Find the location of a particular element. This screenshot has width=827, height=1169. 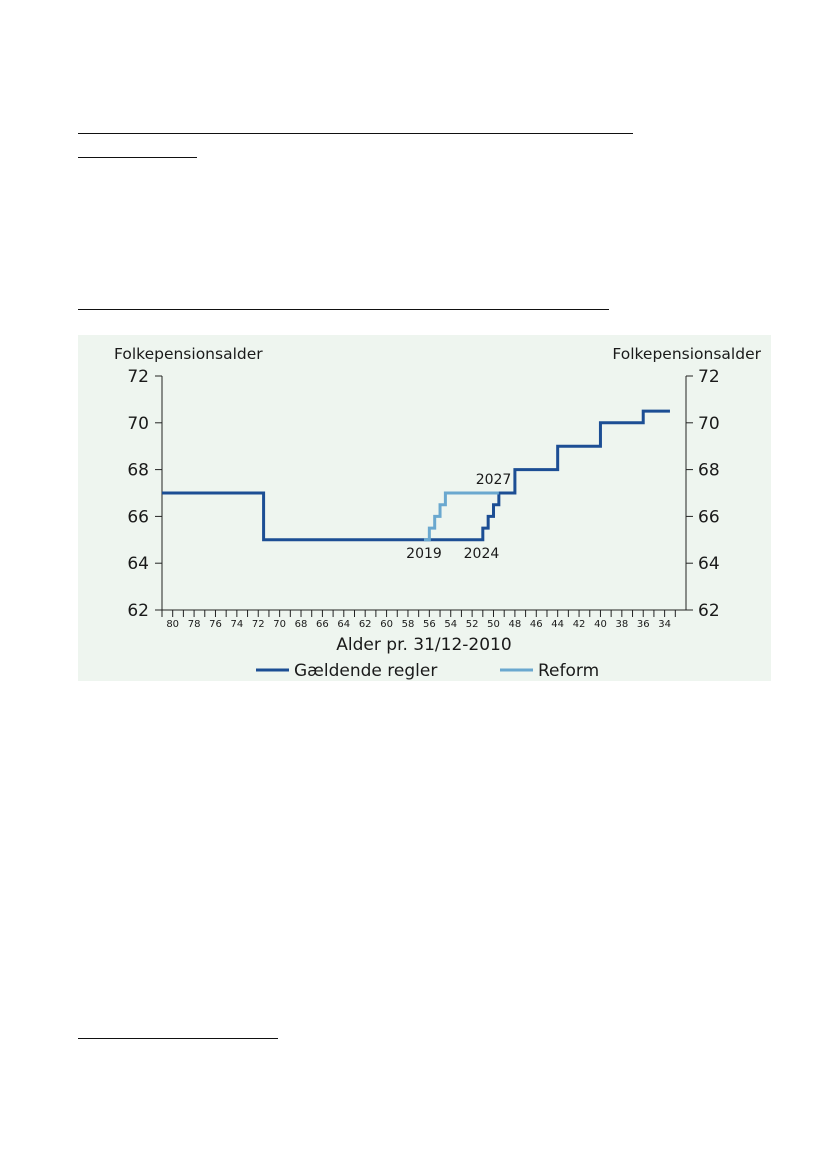

x-tick-label: 48 is located at coordinates (515, 624).